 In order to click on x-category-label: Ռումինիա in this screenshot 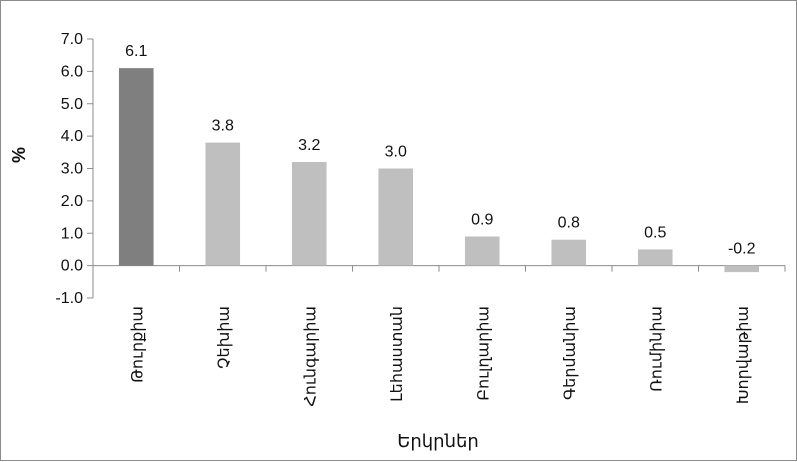, I will do `click(656, 349)`.